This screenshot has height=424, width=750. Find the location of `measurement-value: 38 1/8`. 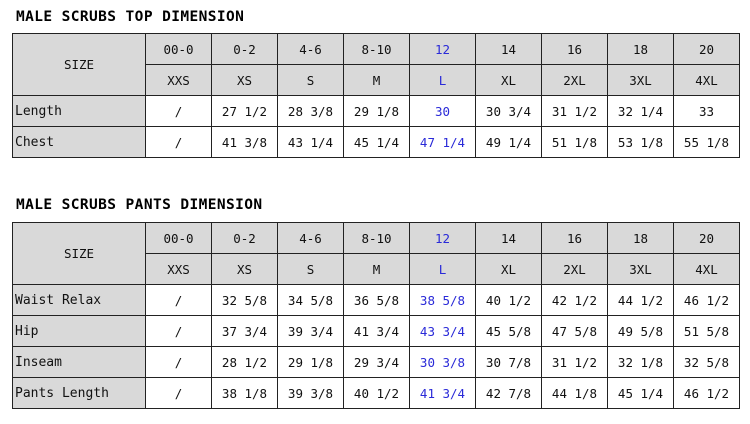

measurement-value: 38 1/8 is located at coordinates (244, 393).